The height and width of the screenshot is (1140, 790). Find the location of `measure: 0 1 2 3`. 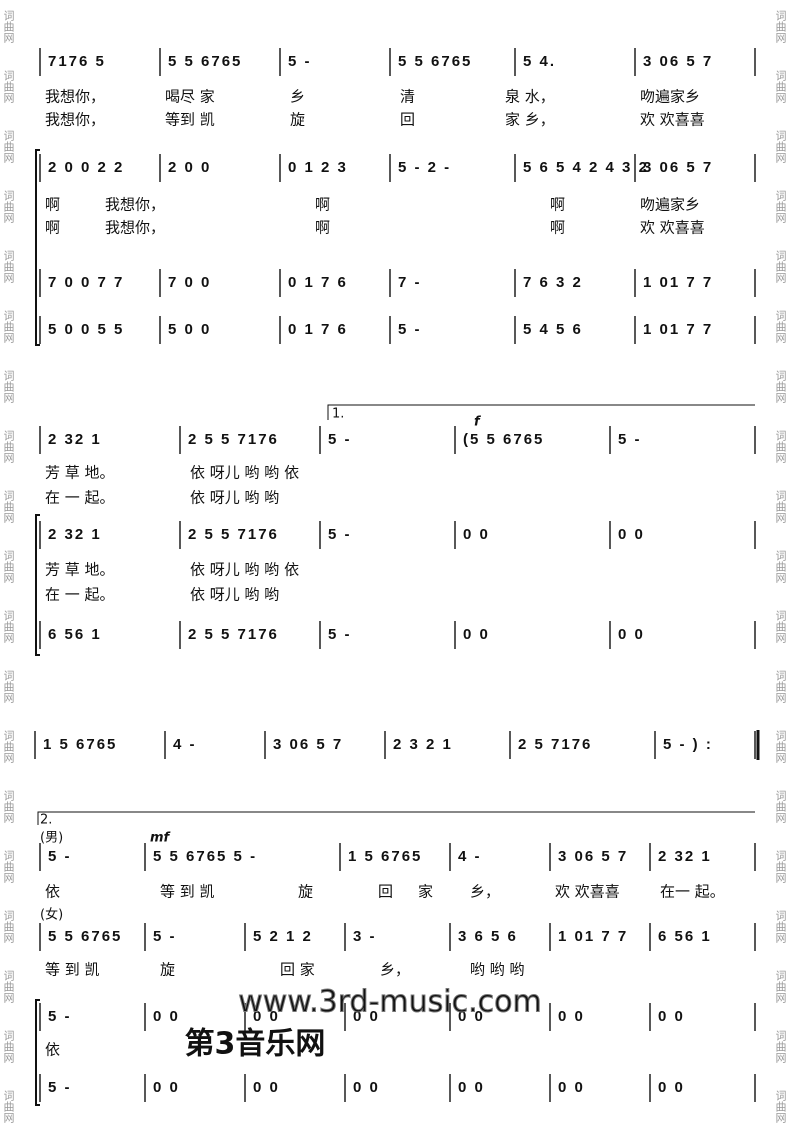

measure: 0 1 2 3 is located at coordinates (318, 167).